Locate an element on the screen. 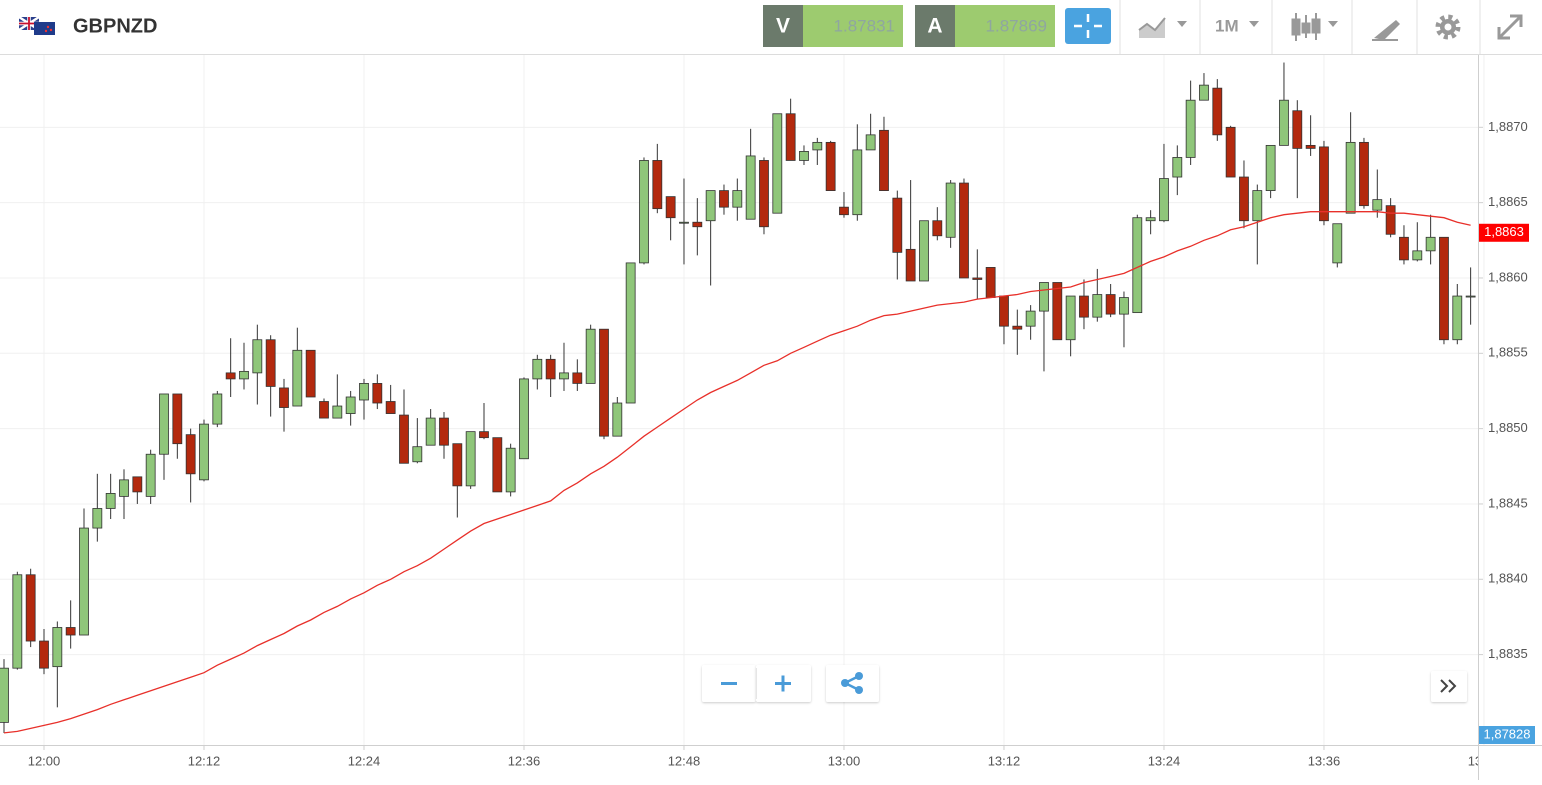 Image resolution: width=1542 pixels, height=785 pixels. drawing-tools-button is located at coordinates (1386, 30).